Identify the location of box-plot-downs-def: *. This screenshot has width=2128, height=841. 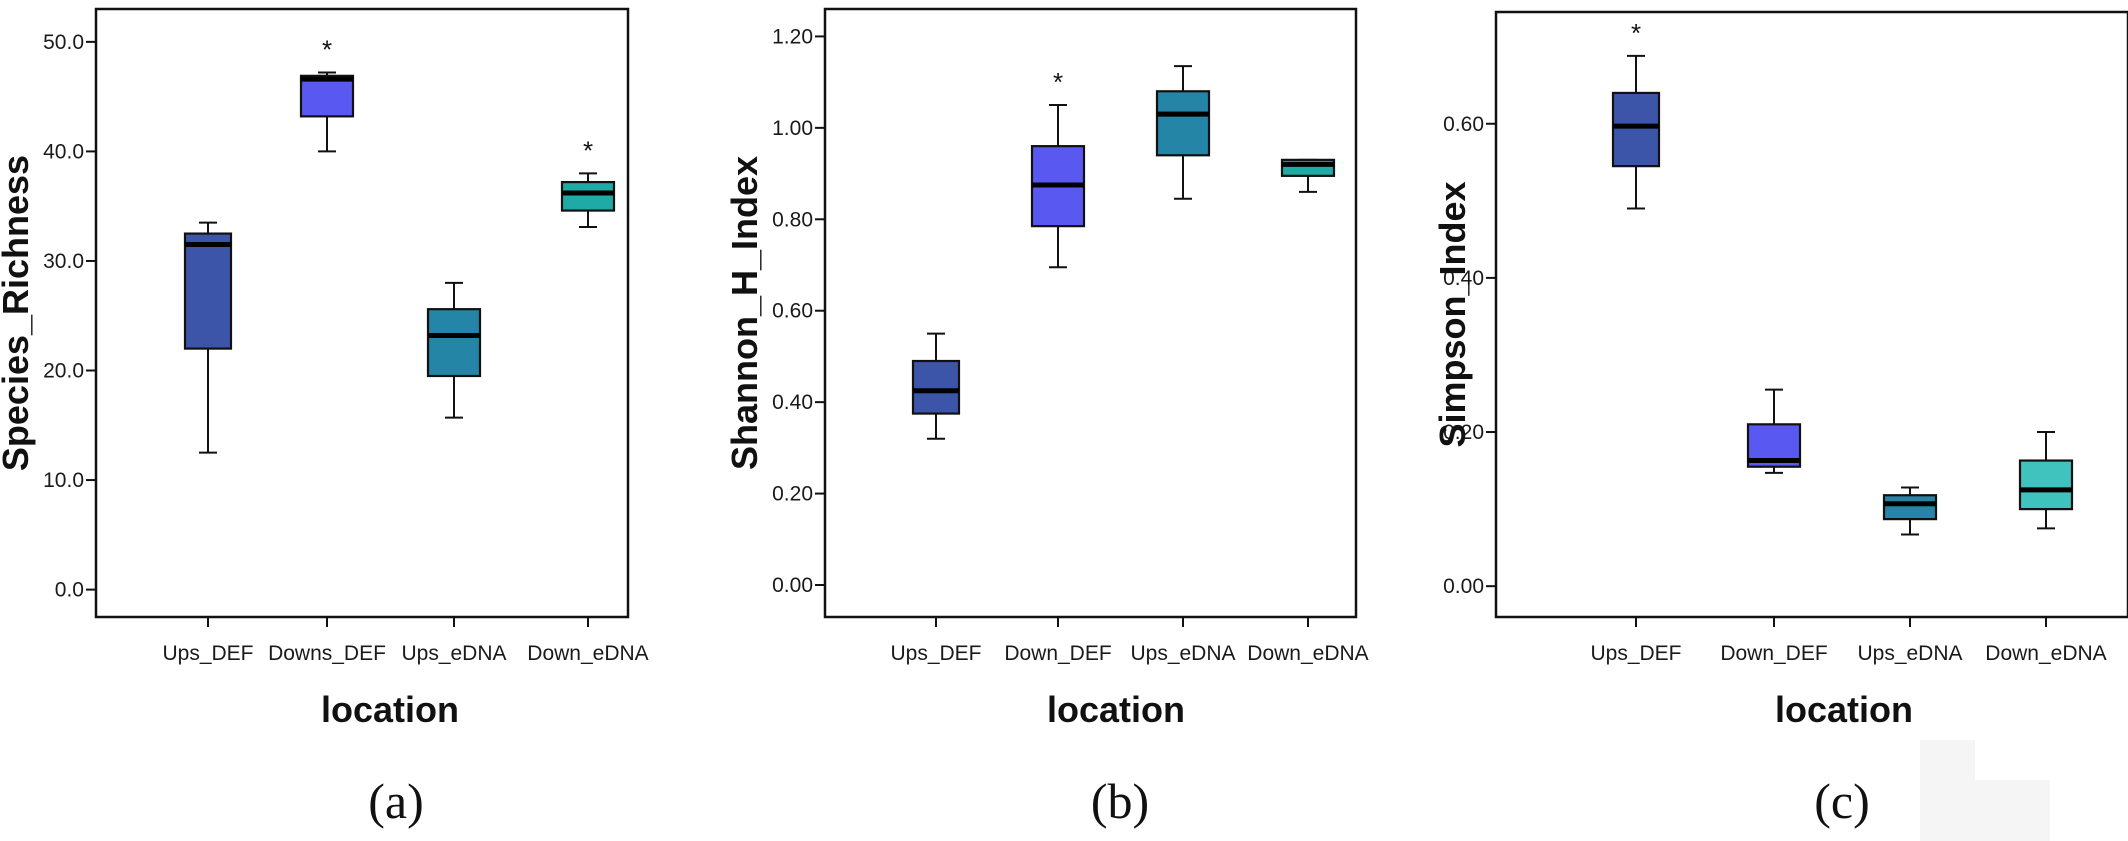
(327, 94).